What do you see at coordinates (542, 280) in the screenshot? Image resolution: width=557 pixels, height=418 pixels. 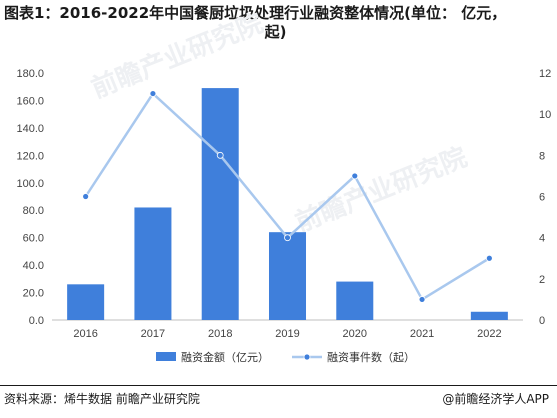 I see `y-right-tick-label: 2` at bounding box center [542, 280].